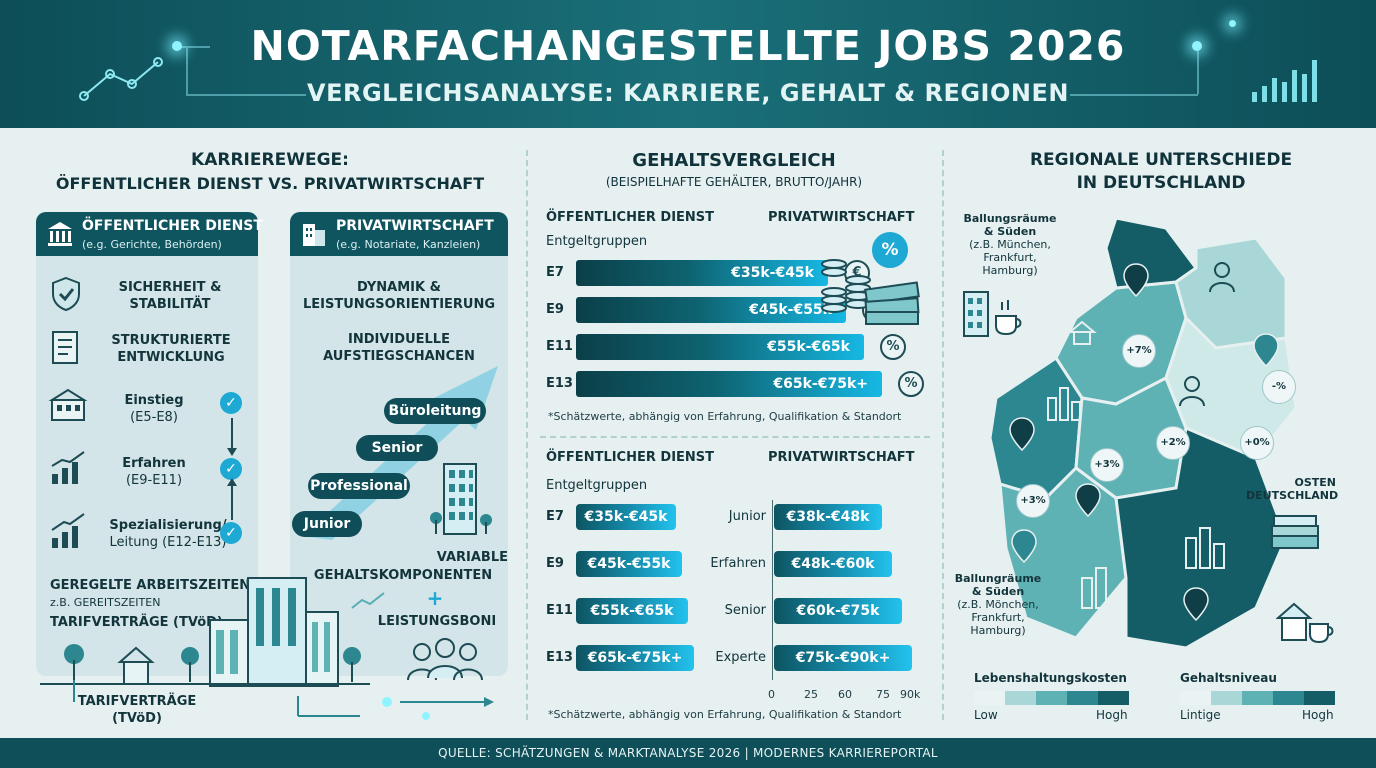 This screenshot has width=1376, height=768. What do you see at coordinates (811, 694) in the screenshot?
I see `axis-tick-label: 25` at bounding box center [811, 694].